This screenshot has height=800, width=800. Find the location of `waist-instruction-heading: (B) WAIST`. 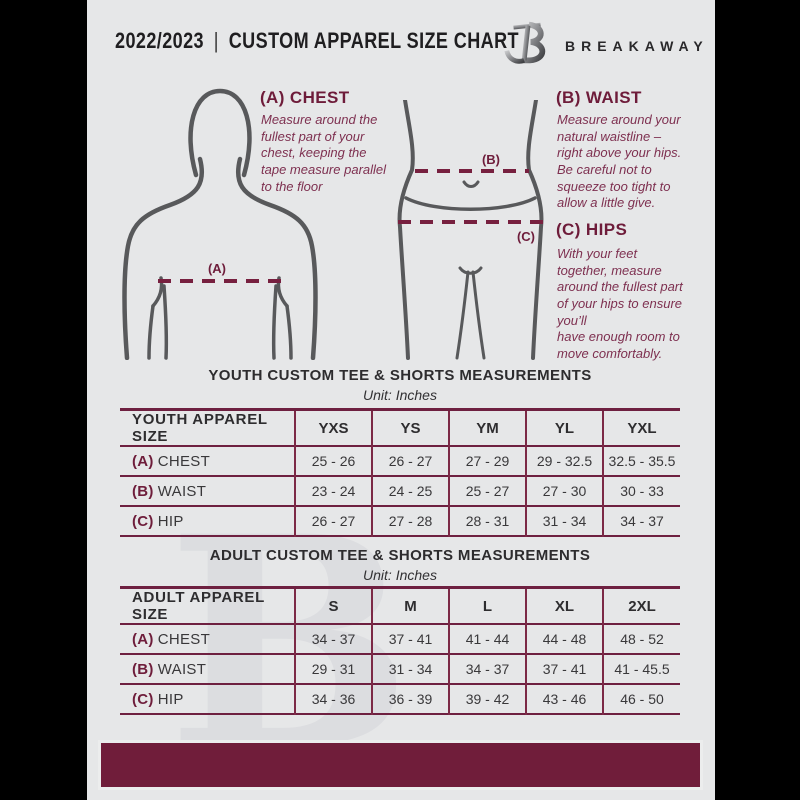

waist-instruction-heading: (B) WAIST is located at coordinates (599, 97).